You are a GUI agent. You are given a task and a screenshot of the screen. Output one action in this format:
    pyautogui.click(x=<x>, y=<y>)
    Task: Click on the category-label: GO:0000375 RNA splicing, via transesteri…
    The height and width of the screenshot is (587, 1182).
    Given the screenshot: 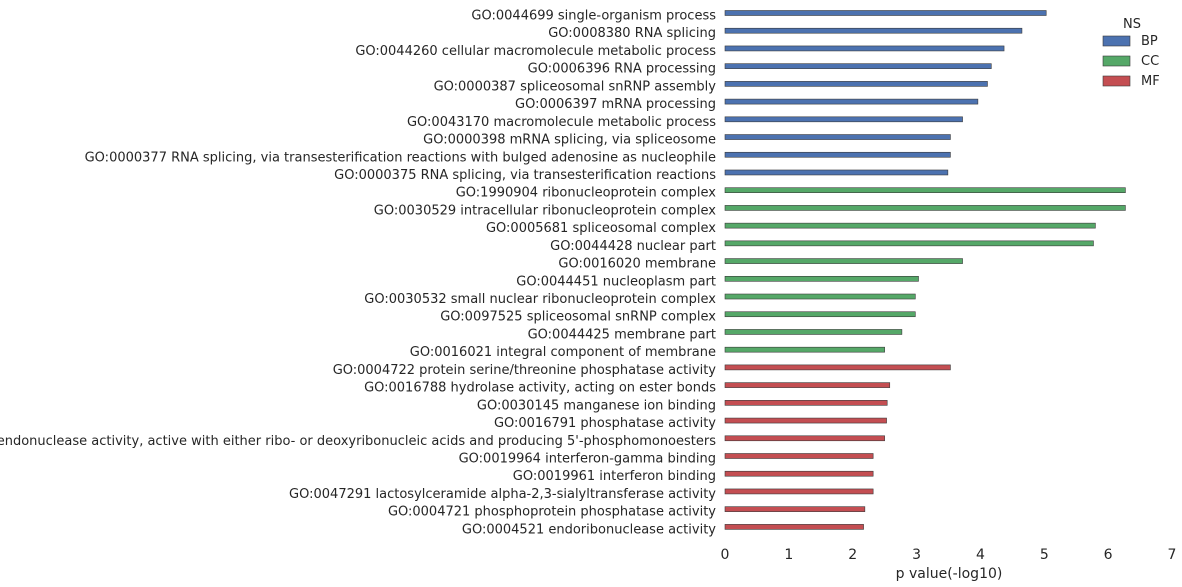 What is the action you would take?
    pyautogui.click(x=525, y=175)
    